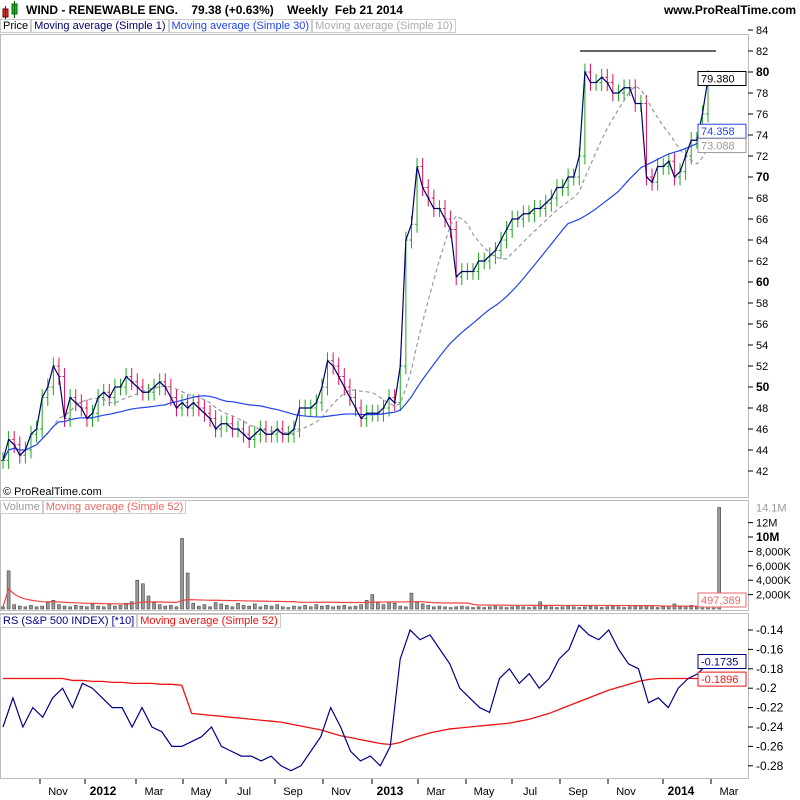 The height and width of the screenshot is (800, 800). I want to click on volume-ma-label: 497,389, so click(721, 601).